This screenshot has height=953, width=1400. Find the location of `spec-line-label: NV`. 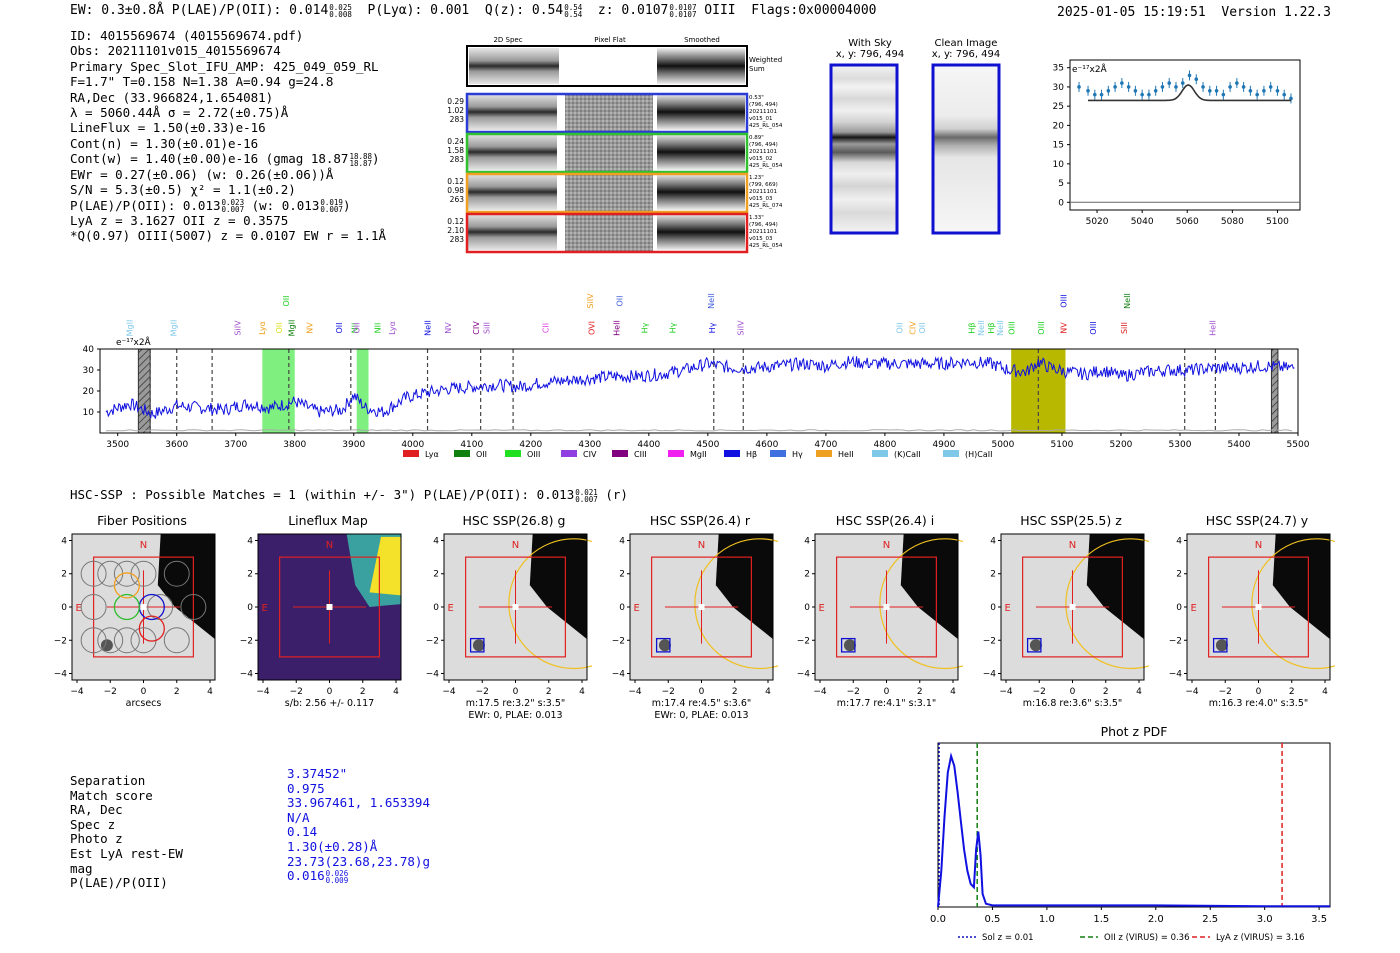

spec-line-label: NV is located at coordinates (309, 328).